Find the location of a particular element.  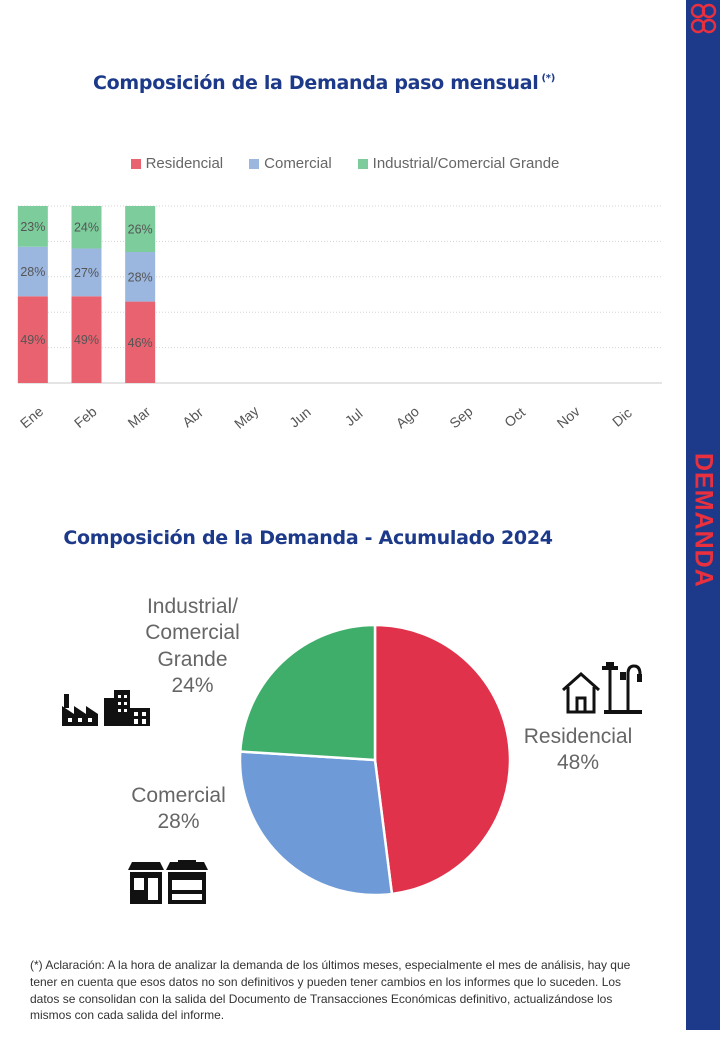

bar-industrial-mar is located at coordinates (140, 229).